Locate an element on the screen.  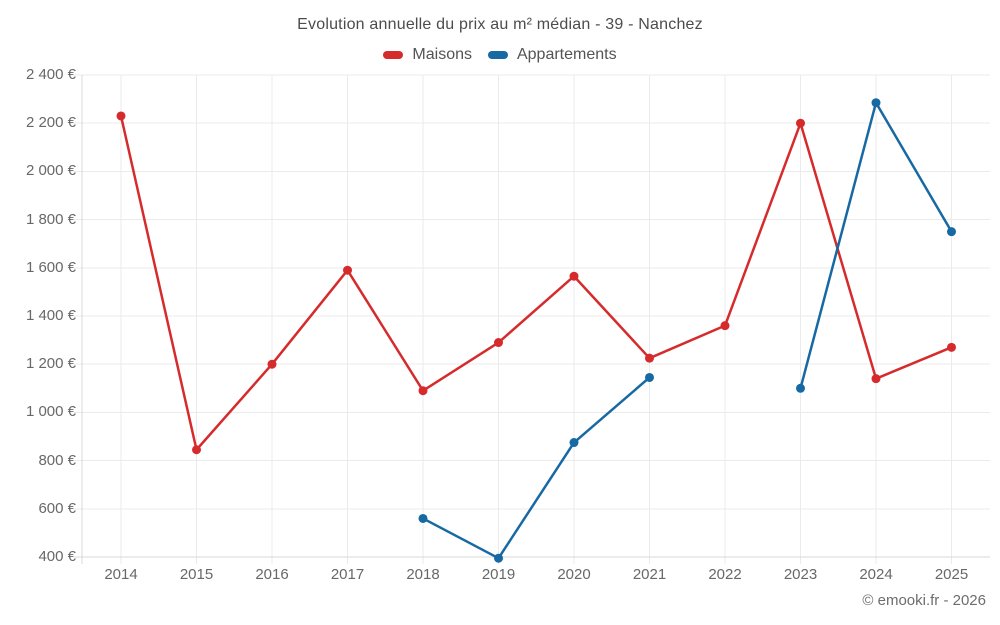
data-point-maisons-2022 is located at coordinates (725, 326).